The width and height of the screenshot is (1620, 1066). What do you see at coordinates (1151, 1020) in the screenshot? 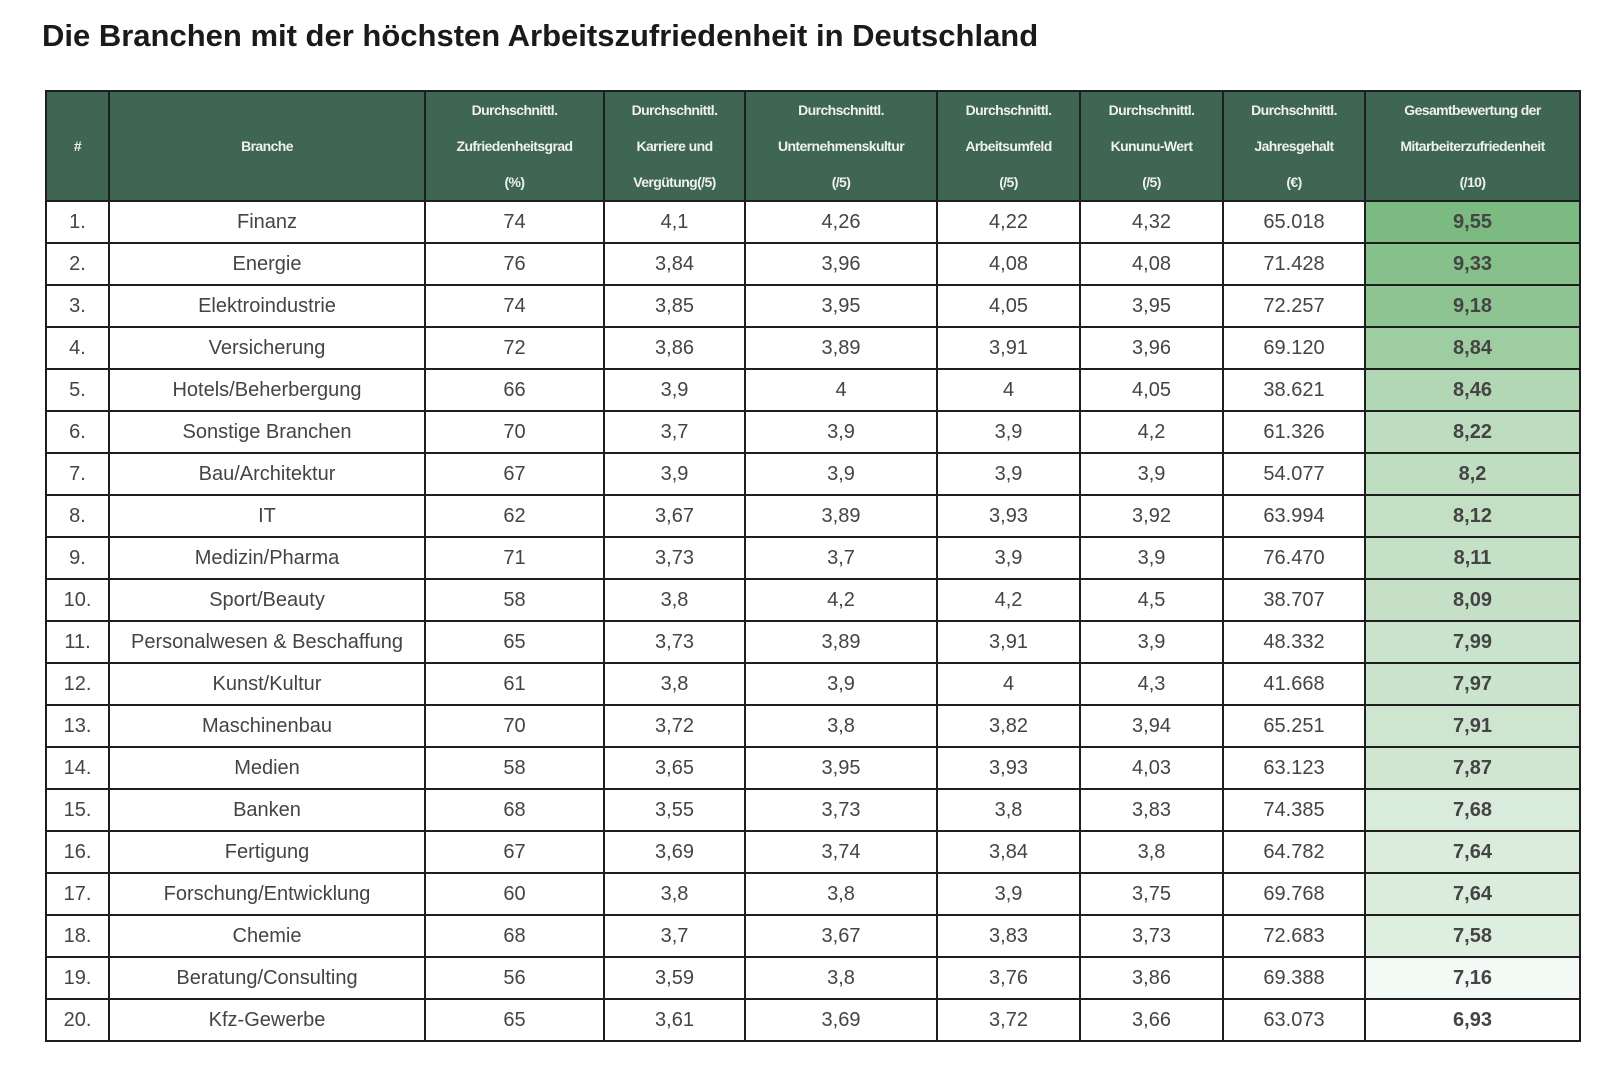
I see `cell-kununu-wert: 3,66` at bounding box center [1151, 1020].